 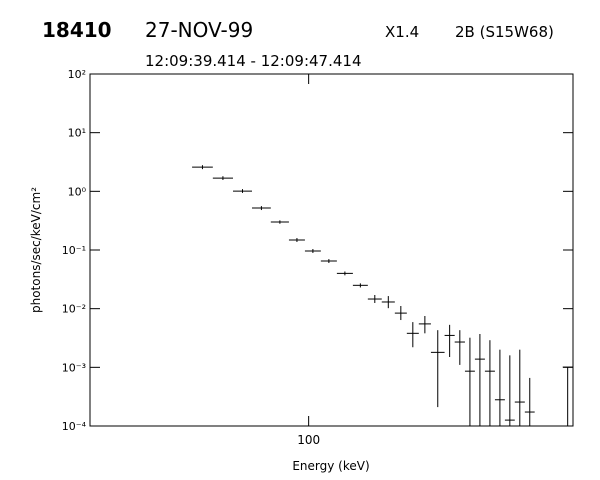 I want to click on event-date: 27-NOV-99, so click(x=199, y=30).